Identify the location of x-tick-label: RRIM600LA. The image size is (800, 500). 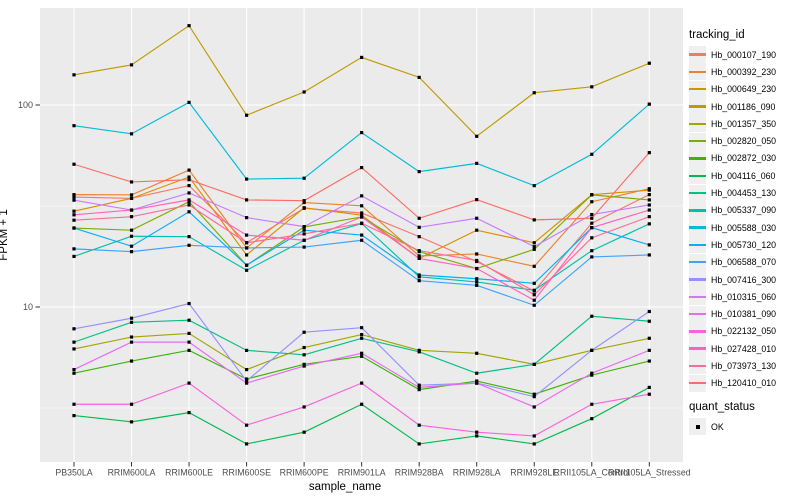
(132, 473).